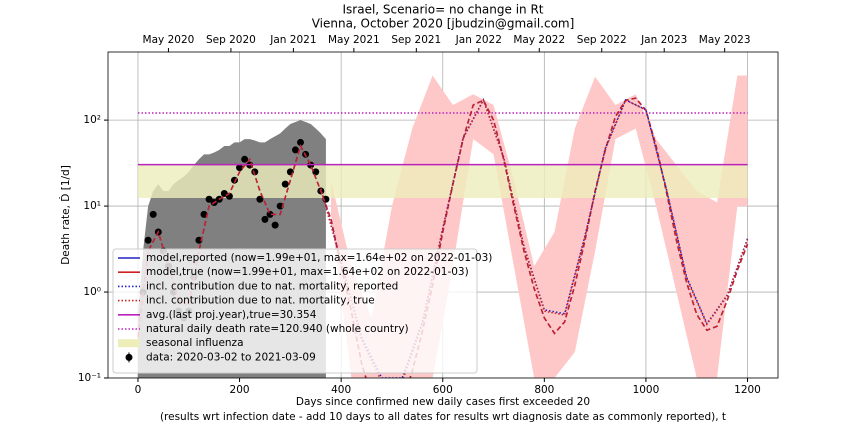  I want to click on legend-box, so click(295, 311).